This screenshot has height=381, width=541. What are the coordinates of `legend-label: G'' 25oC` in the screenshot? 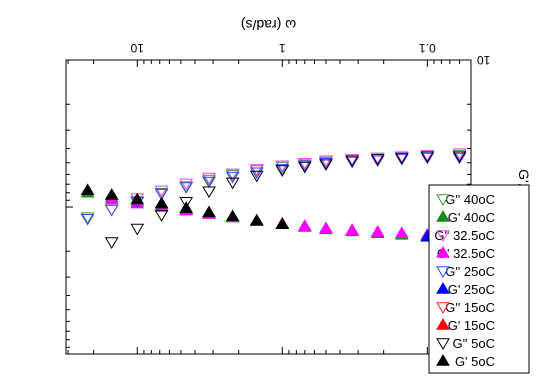 It's located at (470, 271).